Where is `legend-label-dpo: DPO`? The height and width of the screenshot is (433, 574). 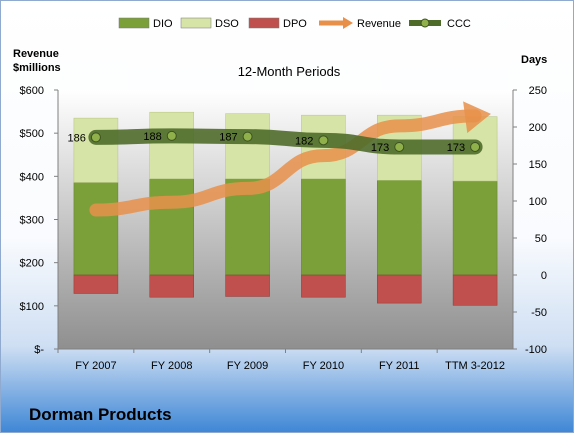 legend-label-dpo: DPO is located at coordinates (295, 24).